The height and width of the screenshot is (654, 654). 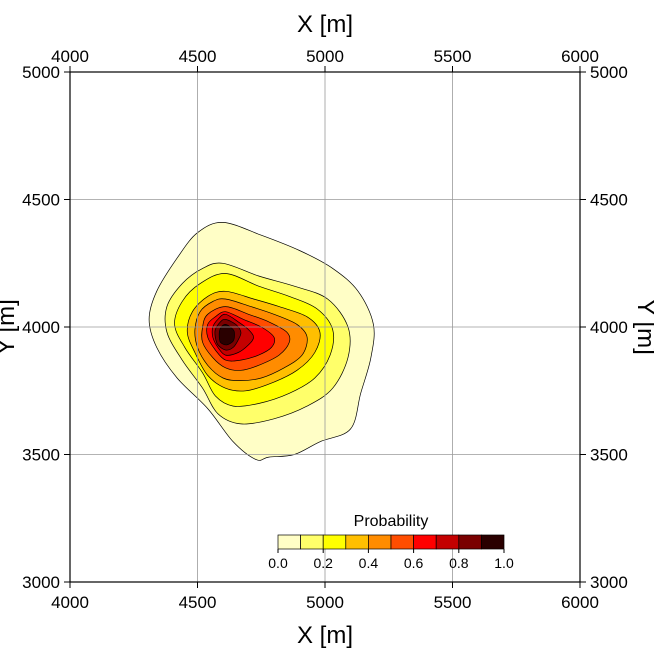 What do you see at coordinates (325, 635) in the screenshot?
I see `x-axis-title-bottom: X [m]` at bounding box center [325, 635].